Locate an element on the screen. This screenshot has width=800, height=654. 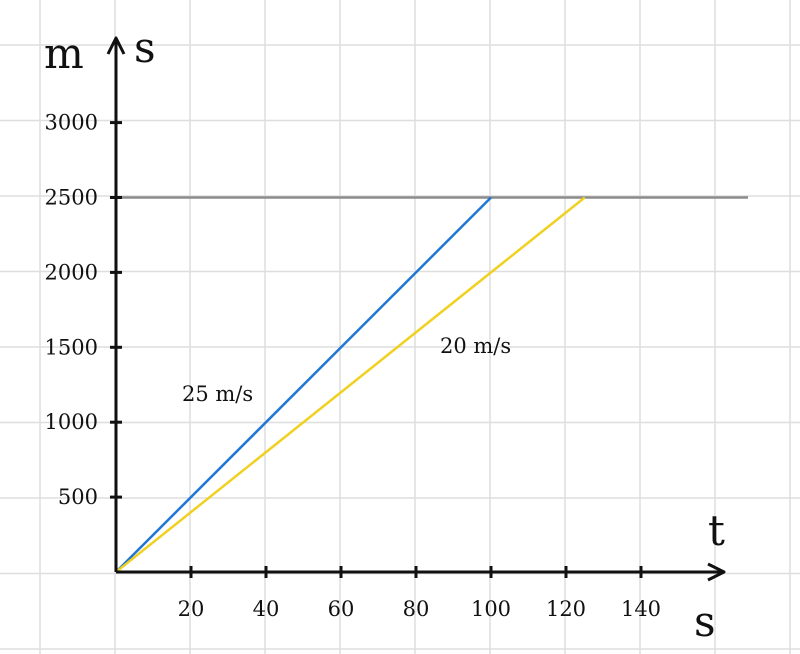
x-axis-arrowhead is located at coordinates (716, 572).